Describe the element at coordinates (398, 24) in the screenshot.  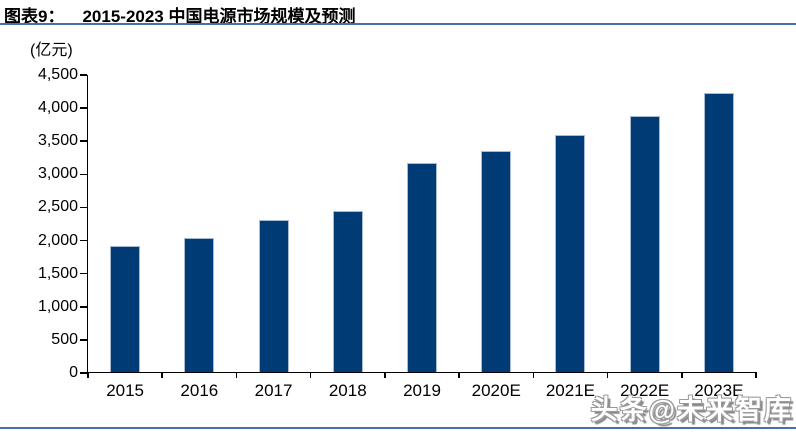
I see `title-rule-divider` at that location.